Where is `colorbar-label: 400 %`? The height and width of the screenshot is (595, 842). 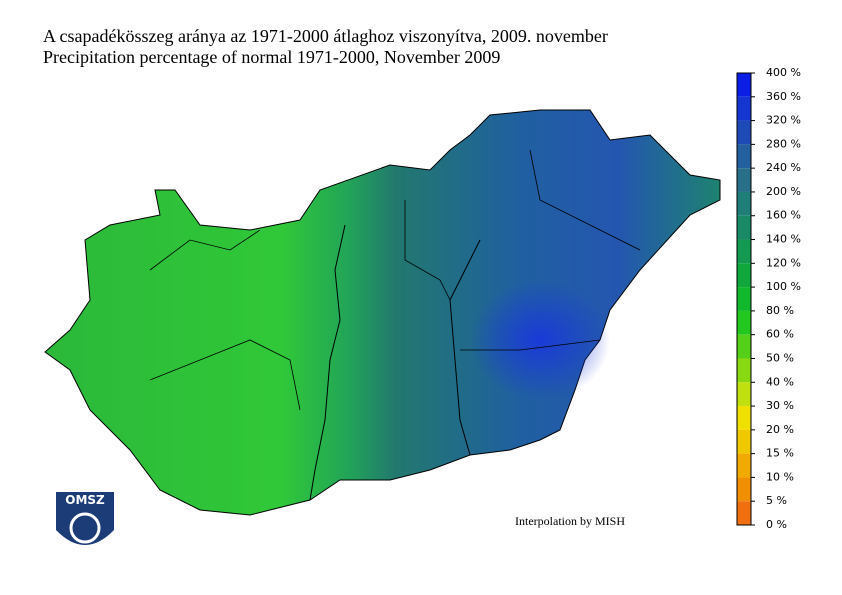
colorbar-label: 400 % is located at coordinates (783, 72).